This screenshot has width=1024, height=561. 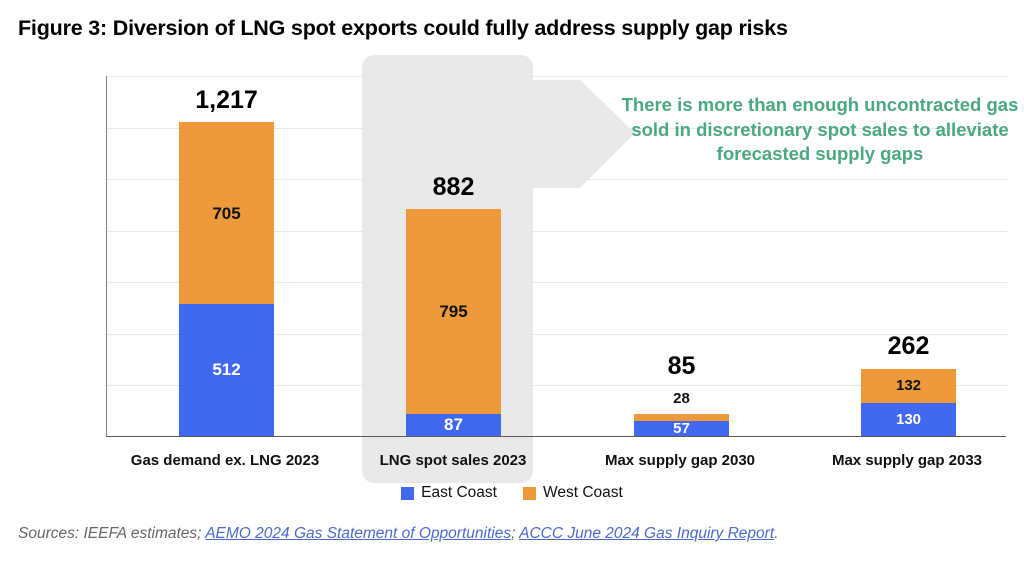 I want to click on legend-swatch-west-icon, so click(x=529, y=493).